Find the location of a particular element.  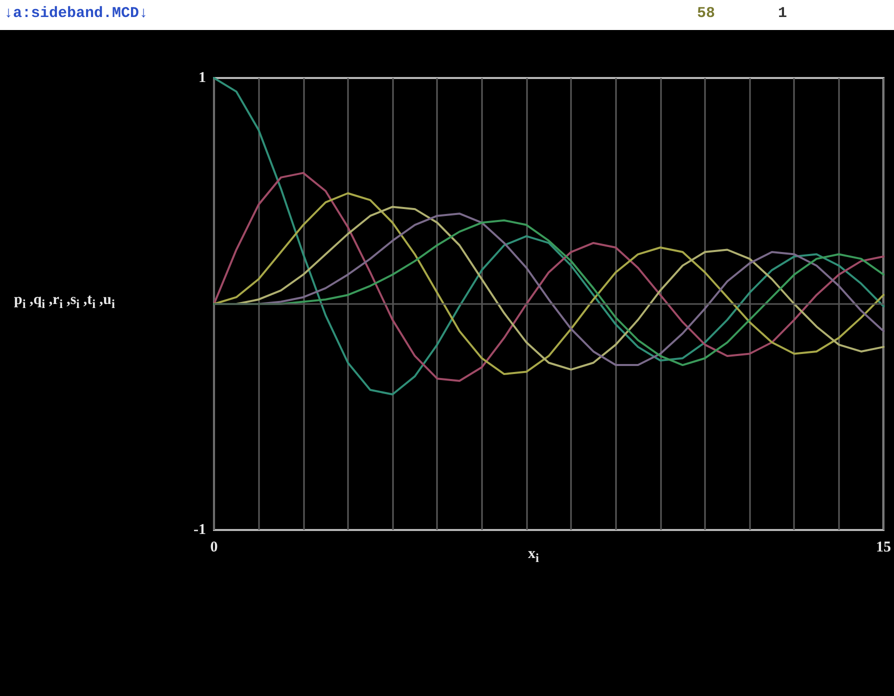

text: 58 is located at coordinates (706, 13).